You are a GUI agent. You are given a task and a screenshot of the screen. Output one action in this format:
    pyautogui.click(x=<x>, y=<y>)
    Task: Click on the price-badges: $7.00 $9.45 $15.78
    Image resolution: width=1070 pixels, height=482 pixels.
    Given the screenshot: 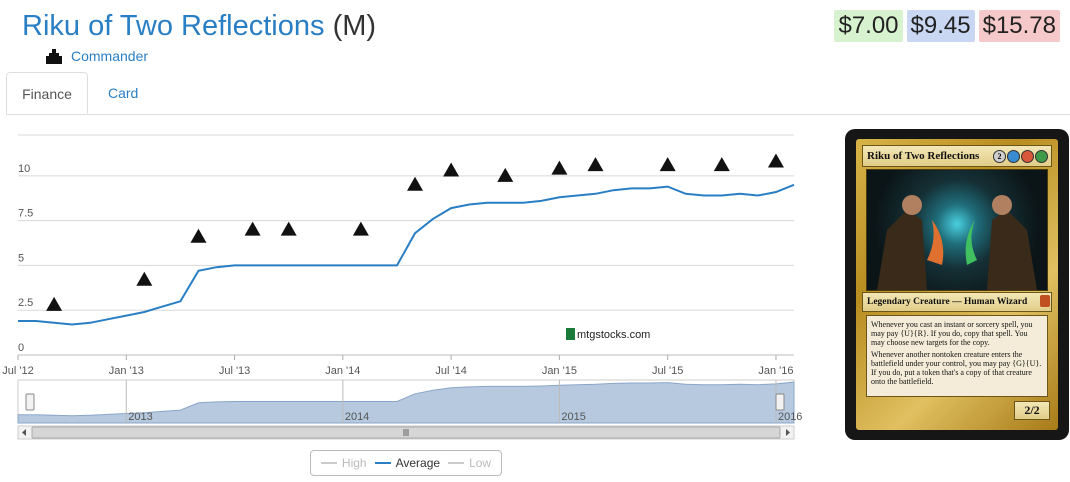 What is the action you would take?
    pyautogui.click(x=947, y=26)
    